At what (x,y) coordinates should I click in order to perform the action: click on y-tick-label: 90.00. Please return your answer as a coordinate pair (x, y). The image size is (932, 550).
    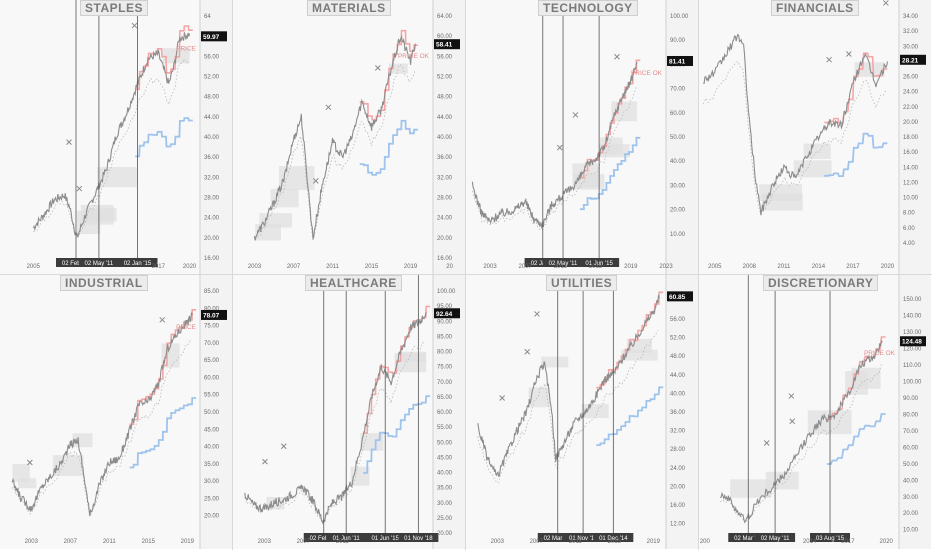
    Looking at the image, I should click on (911, 399).